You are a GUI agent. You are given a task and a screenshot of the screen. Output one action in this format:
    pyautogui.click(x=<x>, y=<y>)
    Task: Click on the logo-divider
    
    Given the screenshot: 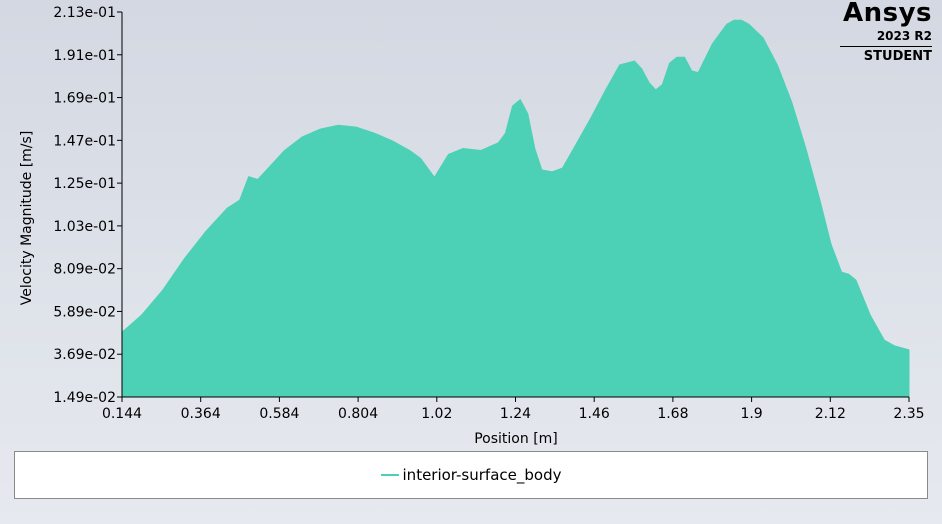 What is the action you would take?
    pyautogui.click(x=886, y=46)
    